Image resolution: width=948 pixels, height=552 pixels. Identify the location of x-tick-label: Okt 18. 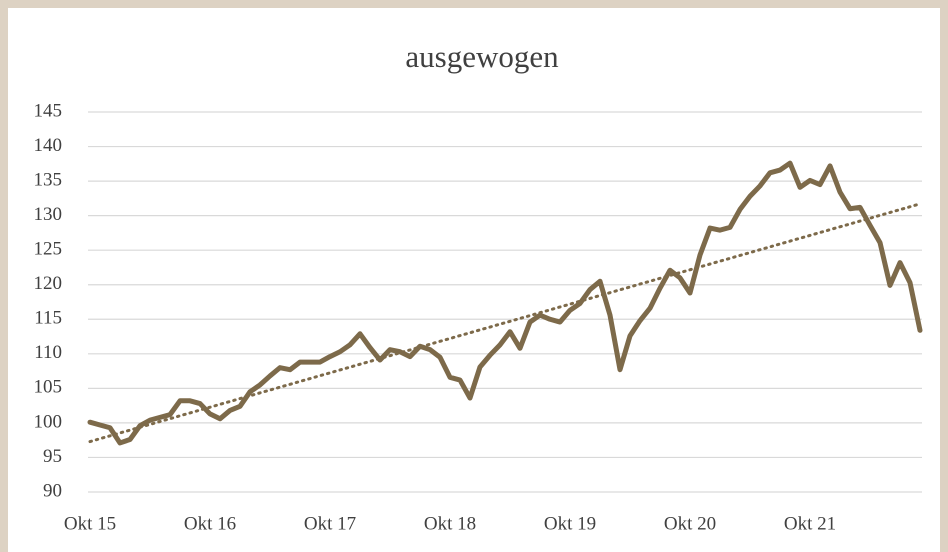
(450, 523).